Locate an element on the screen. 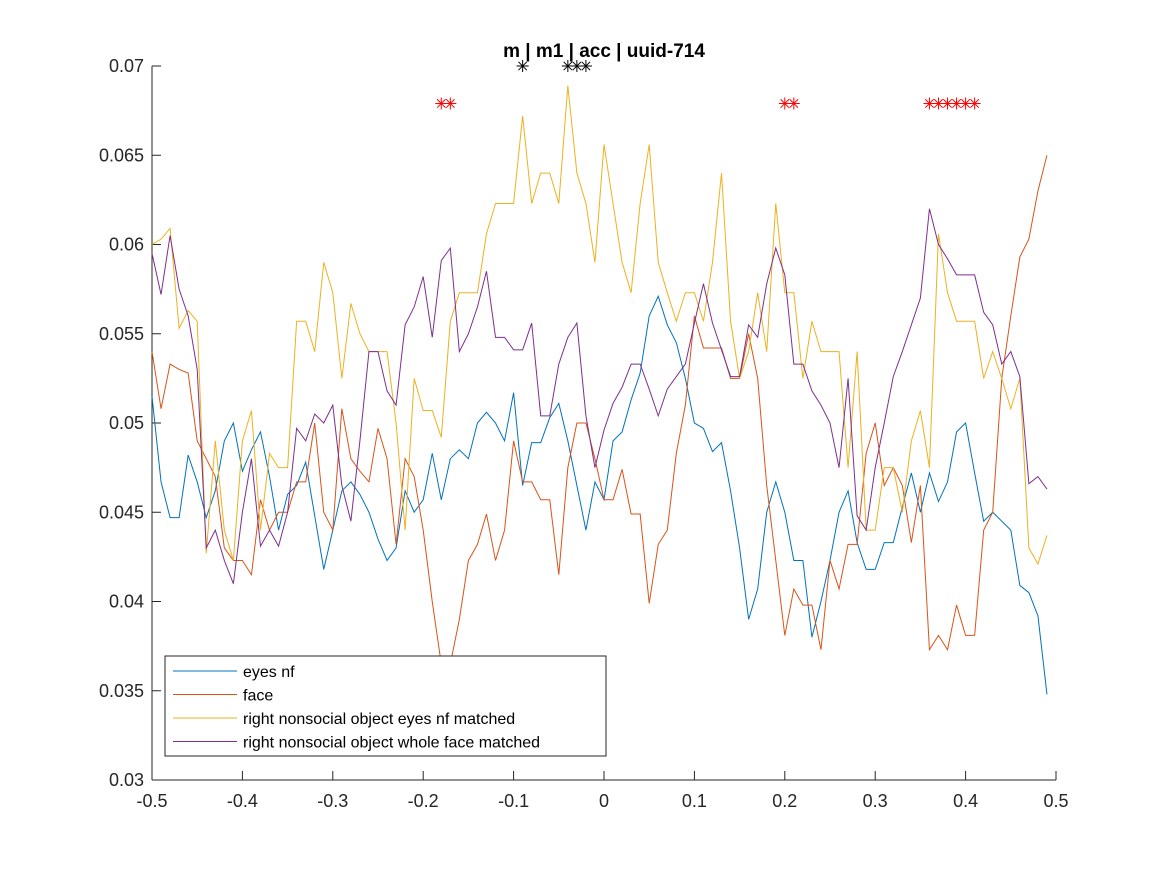 This screenshot has width=1167, height=880. legend-label: right nonsocial object eyes nf matched is located at coordinates (379, 719).